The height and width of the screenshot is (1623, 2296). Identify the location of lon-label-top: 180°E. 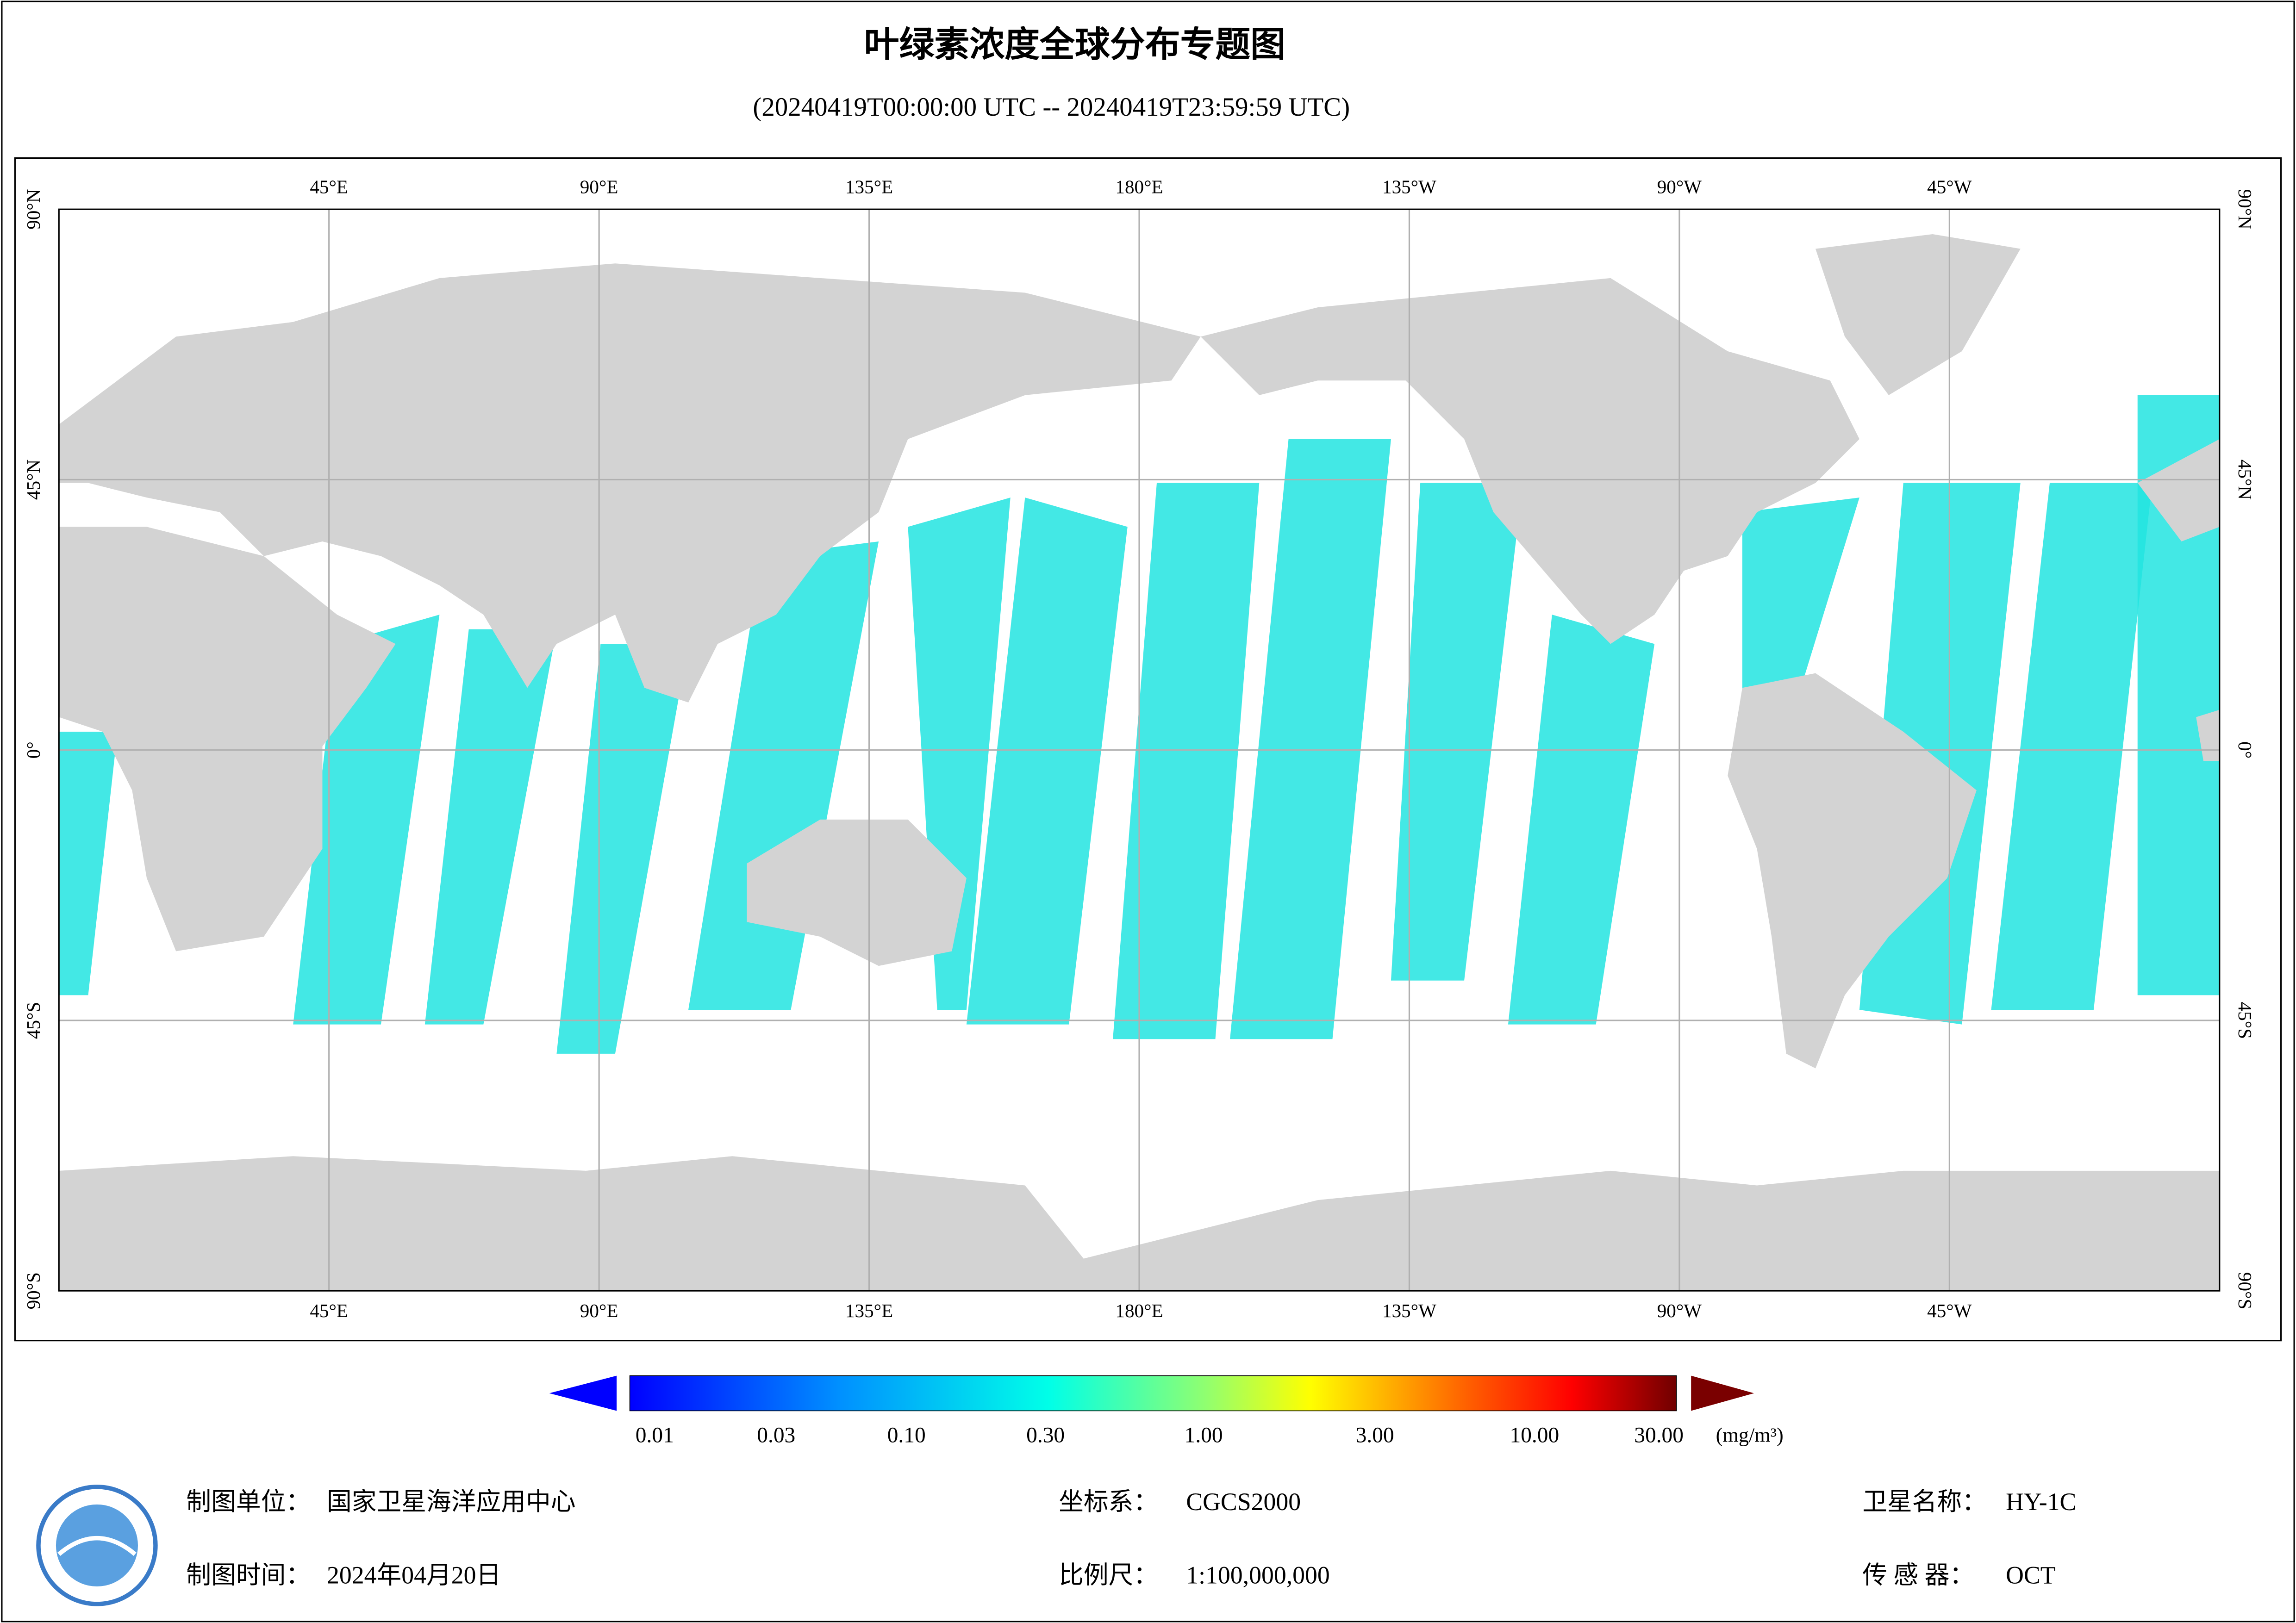
(1139, 186).